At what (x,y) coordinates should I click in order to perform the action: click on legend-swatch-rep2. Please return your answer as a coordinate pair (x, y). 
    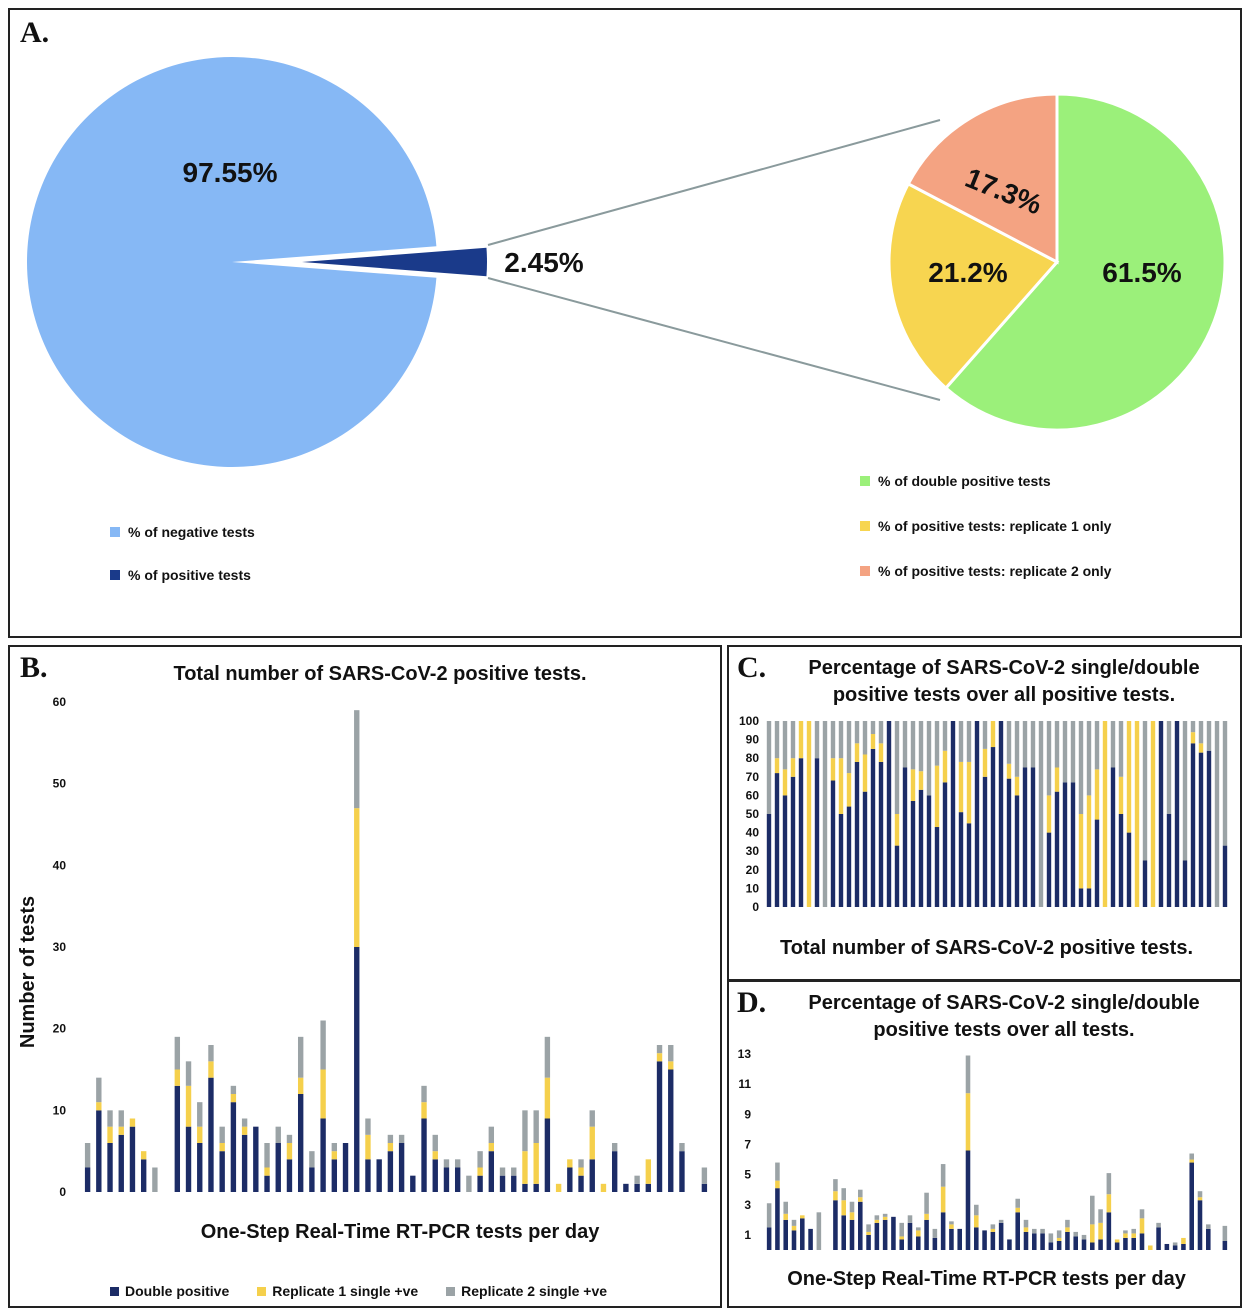
    Looking at the image, I should click on (865, 571).